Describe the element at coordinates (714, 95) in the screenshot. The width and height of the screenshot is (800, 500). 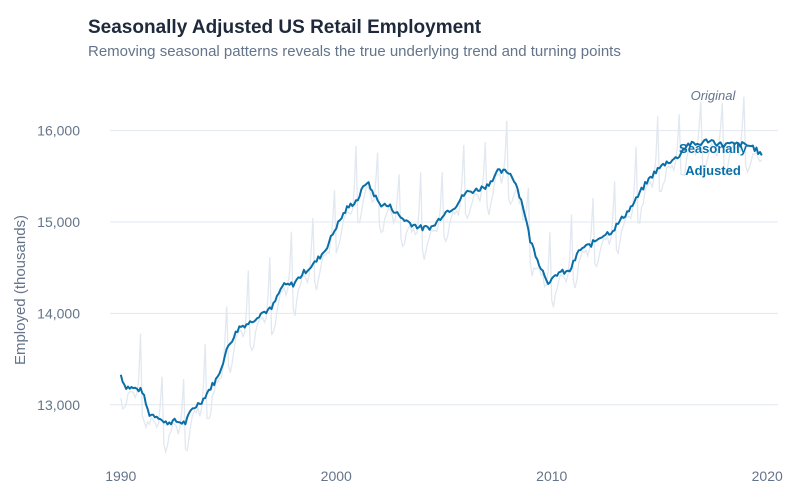
I see `label-original: Original` at that location.